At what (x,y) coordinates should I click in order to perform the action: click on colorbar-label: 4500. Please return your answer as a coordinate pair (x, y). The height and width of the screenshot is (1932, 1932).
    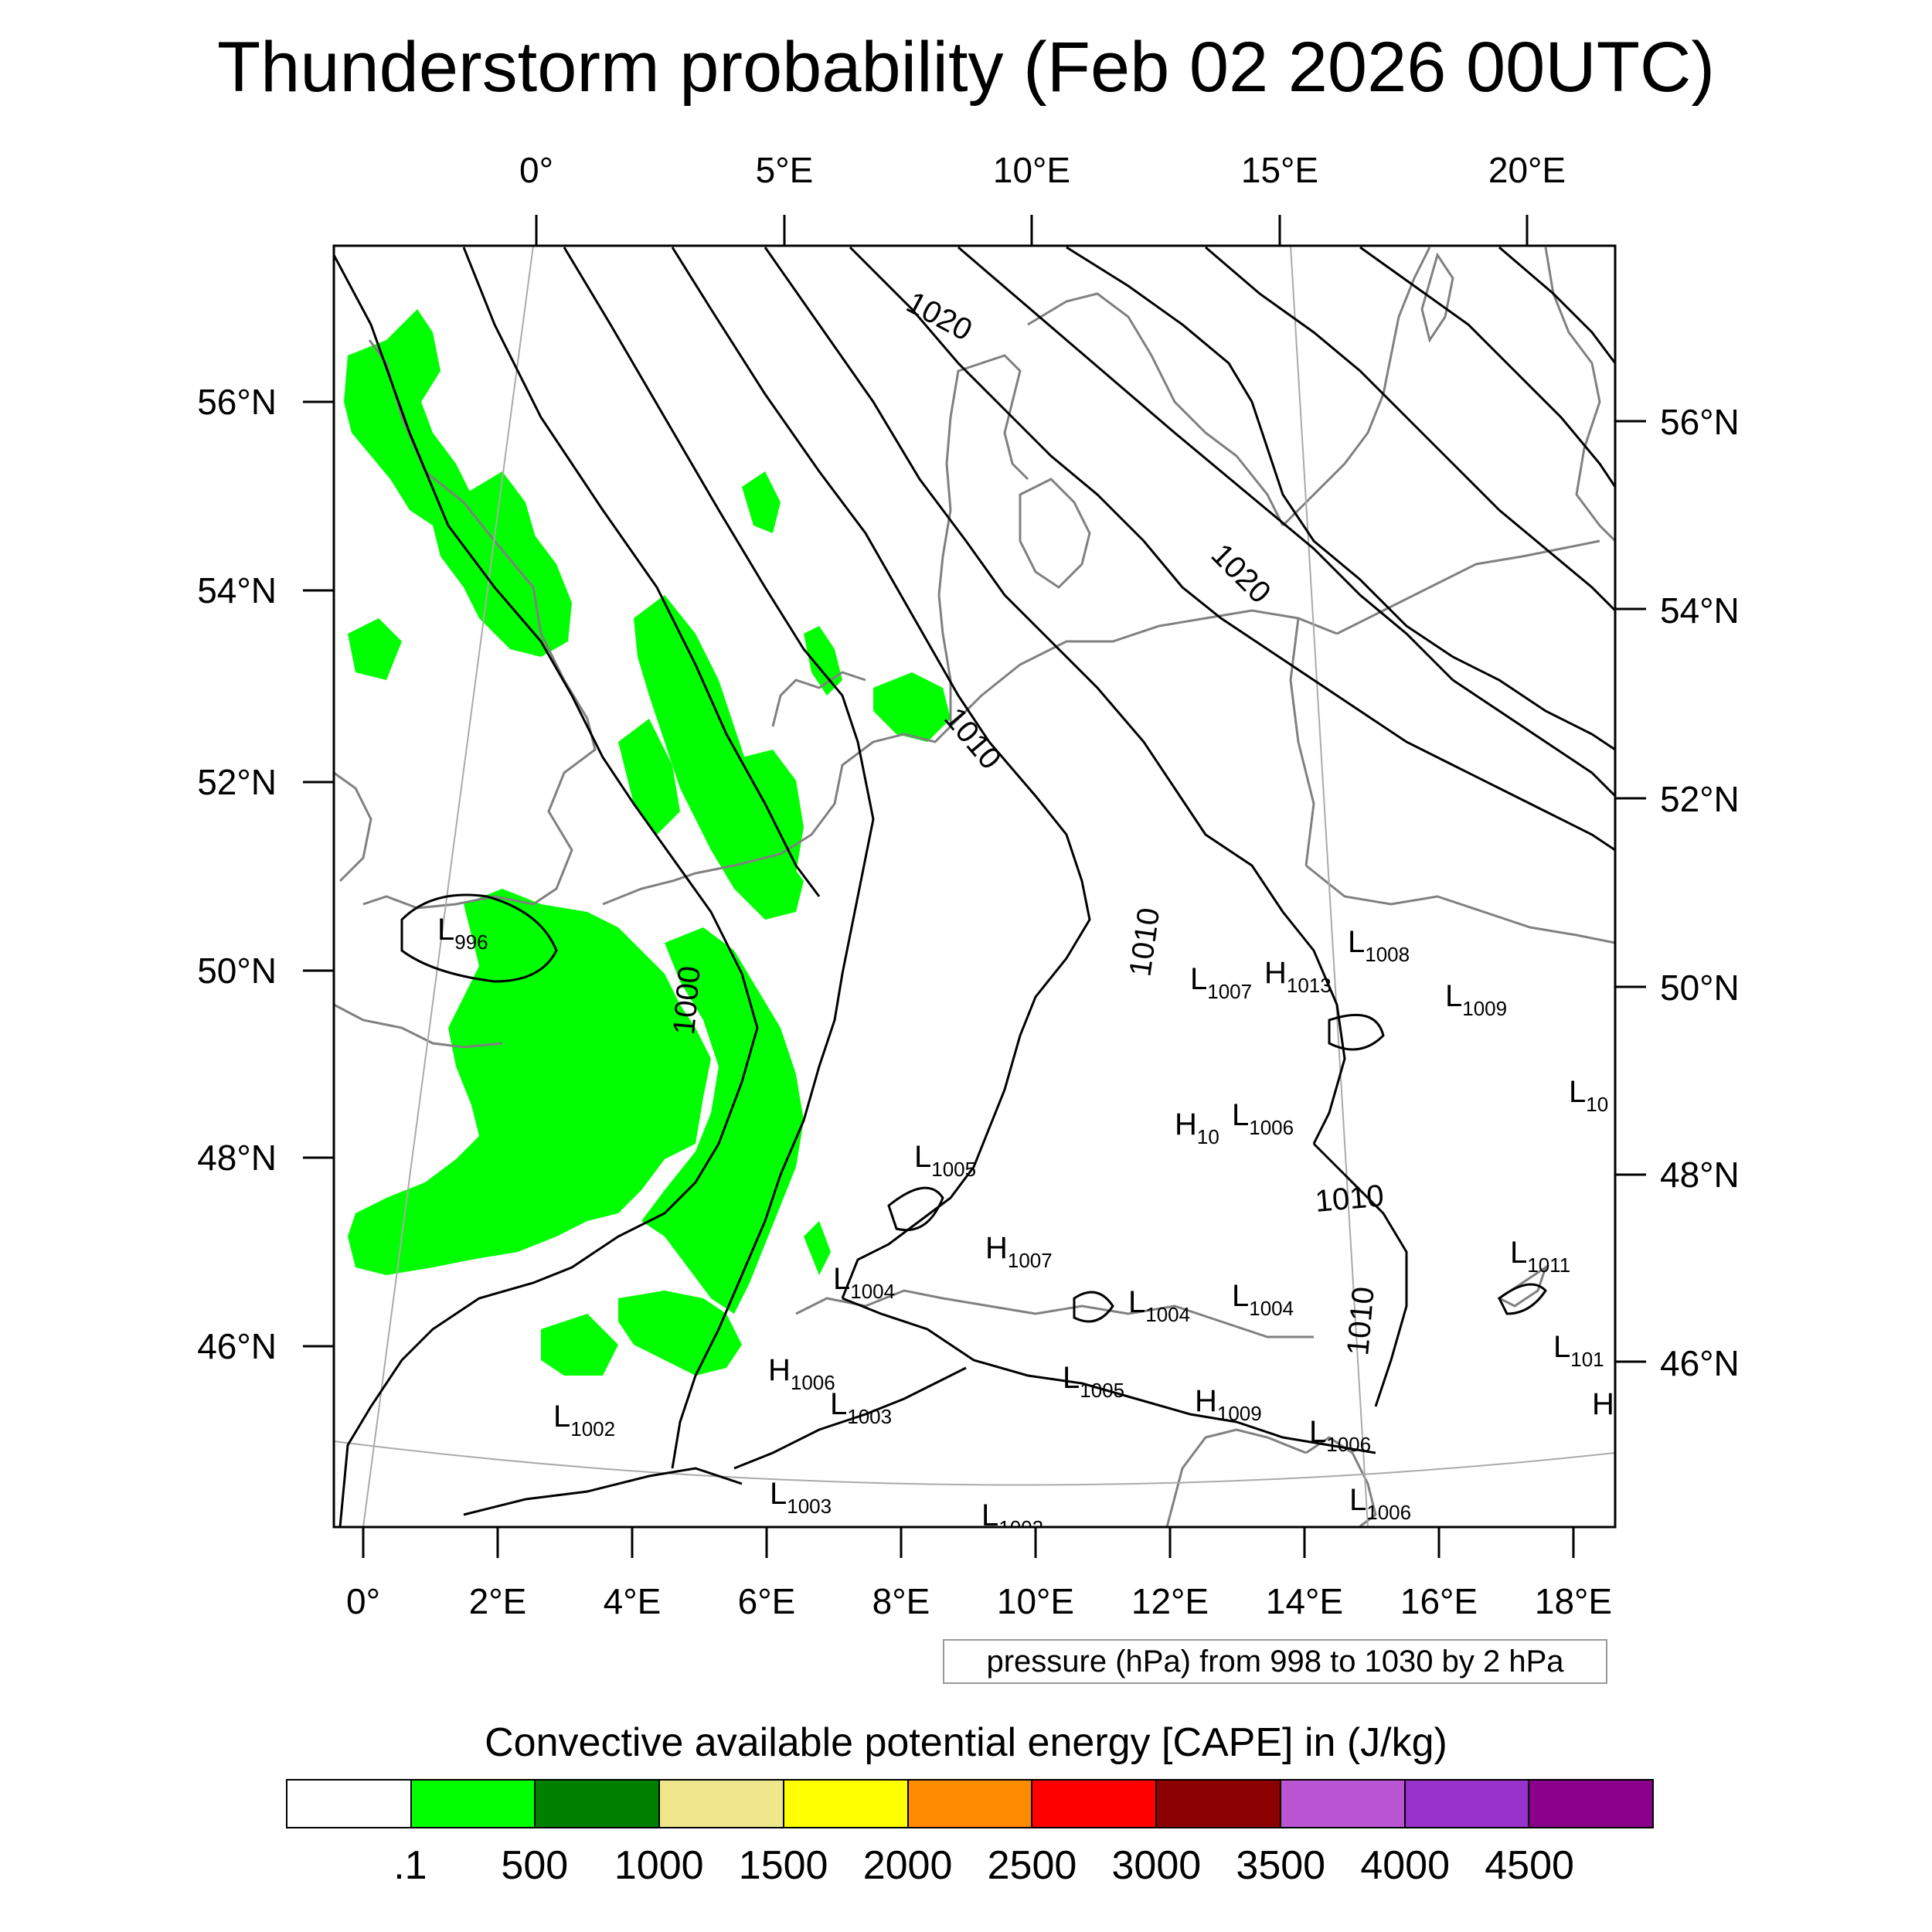
    Looking at the image, I should click on (1530, 1866).